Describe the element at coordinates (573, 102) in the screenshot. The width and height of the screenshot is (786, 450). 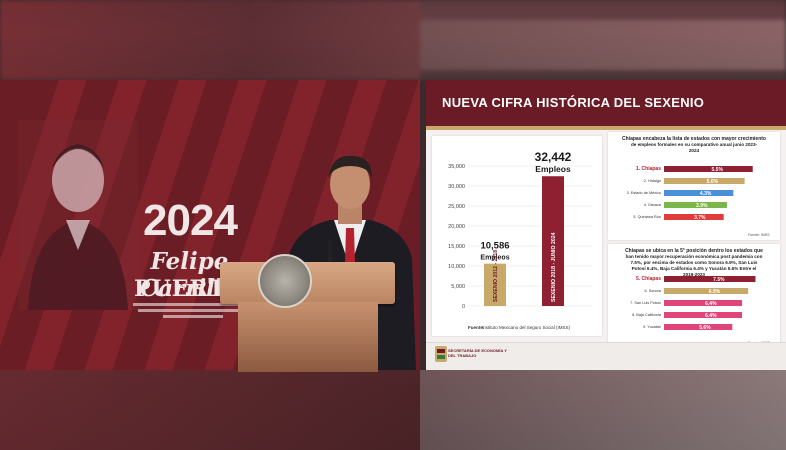
I see `slide-title: NUEVA CIFRA HISTÓRICA DEL SEXENIO` at that location.